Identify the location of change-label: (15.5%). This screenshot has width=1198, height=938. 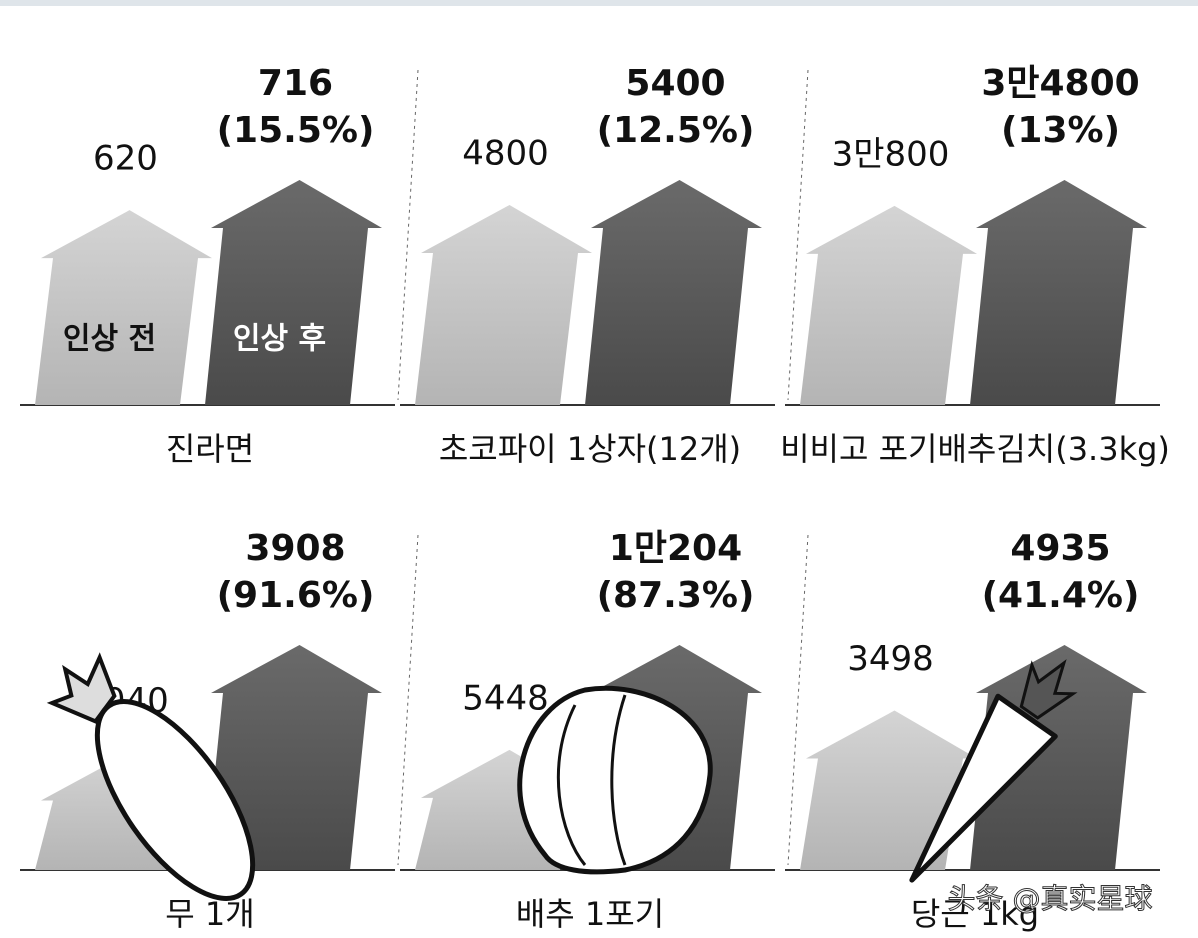
(296, 130).